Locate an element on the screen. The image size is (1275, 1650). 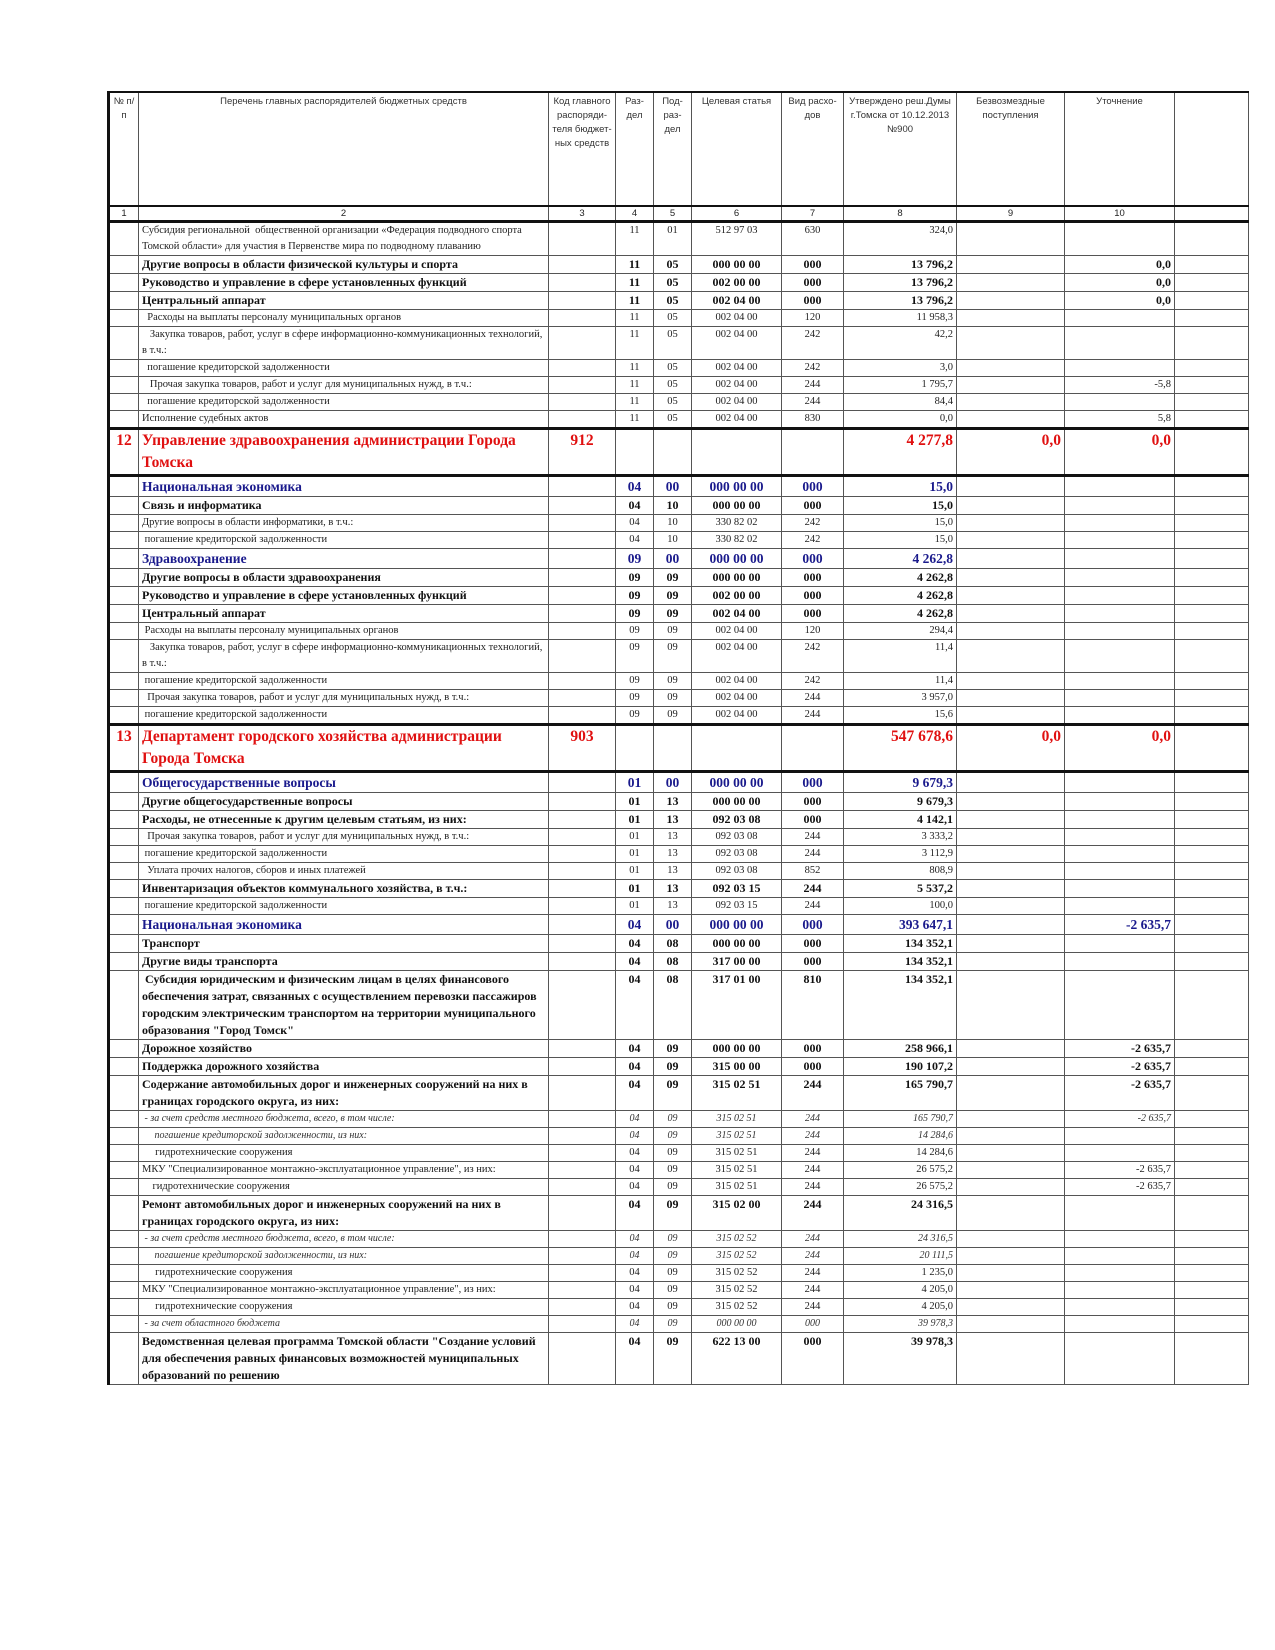
header-col-expense-type: Вид расхо-дов is located at coordinates (812, 149).